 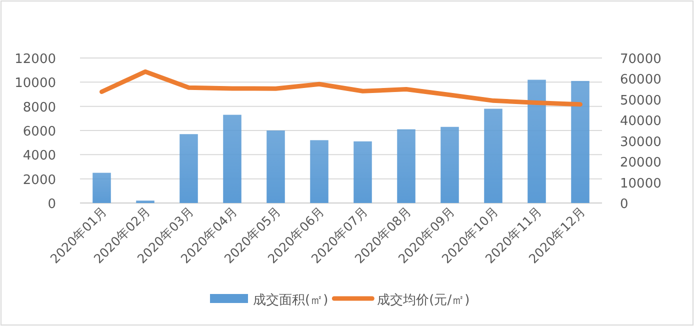 What do you see at coordinates (641, 163) in the screenshot?
I see `y2-tick-label: 20000` at bounding box center [641, 163].